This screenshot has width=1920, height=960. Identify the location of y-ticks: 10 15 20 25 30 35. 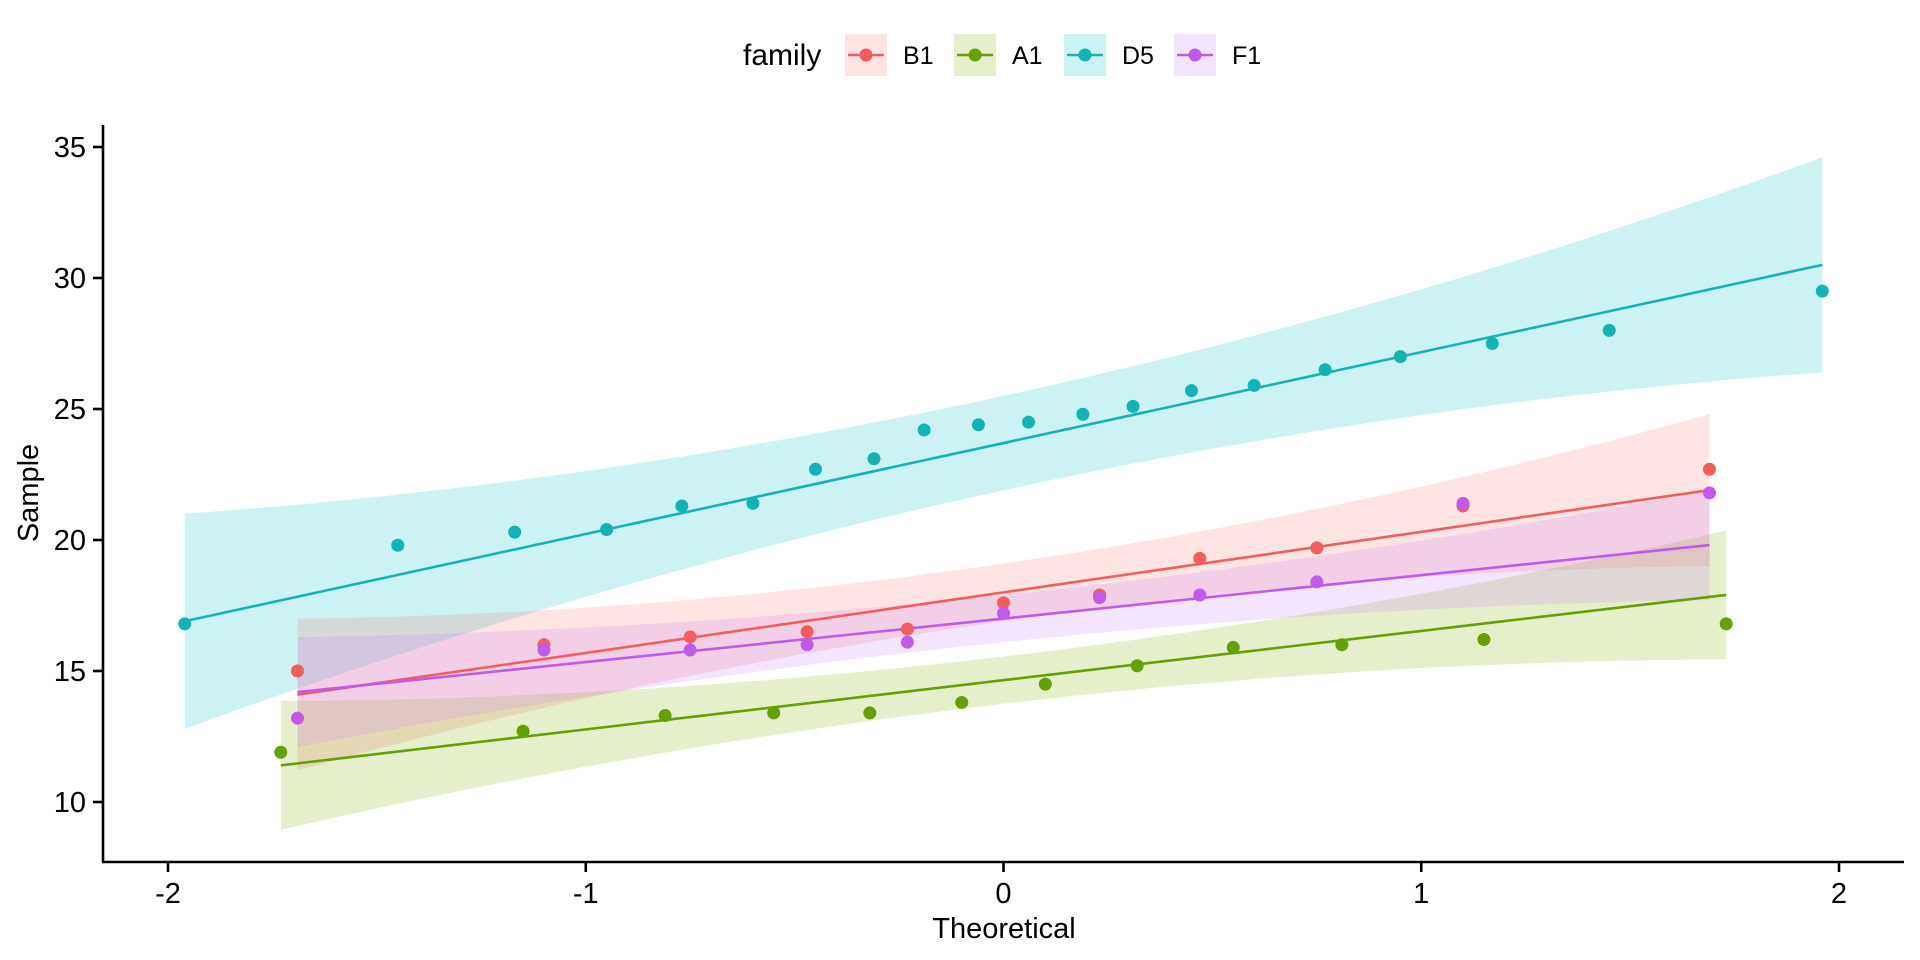
(78, 475).